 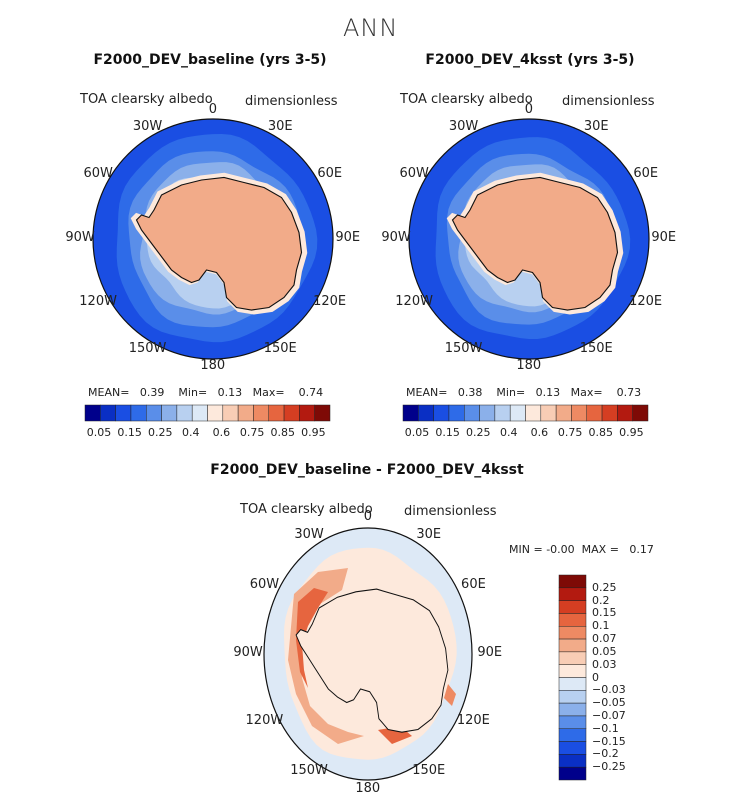 I want to click on colorbar-diff-tick: 0, so click(x=595, y=677).